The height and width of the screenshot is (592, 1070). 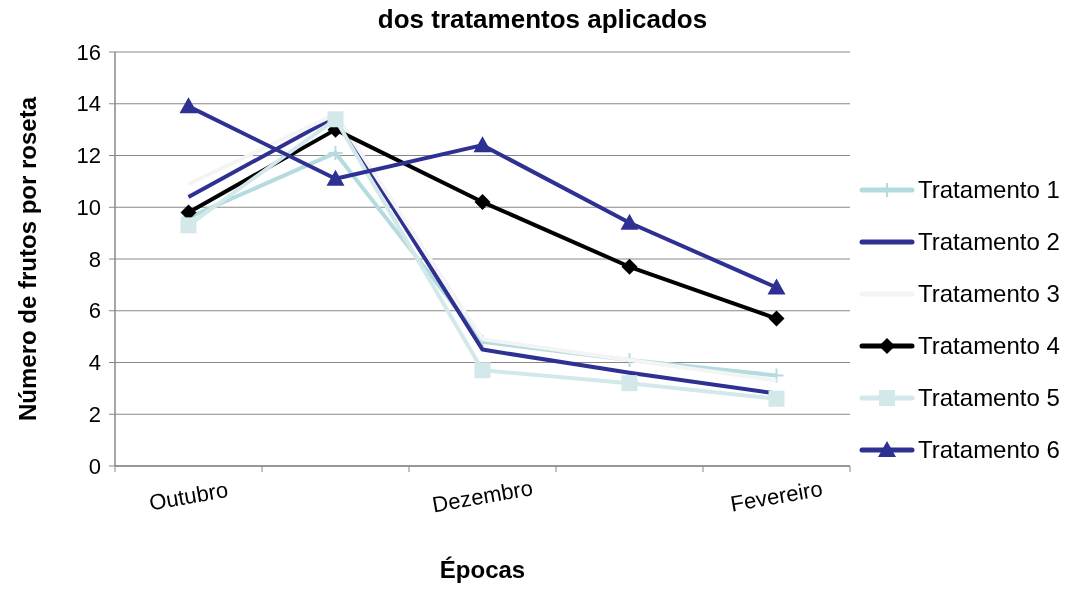 I want to click on y-tick-label: 4, so click(x=94, y=363).